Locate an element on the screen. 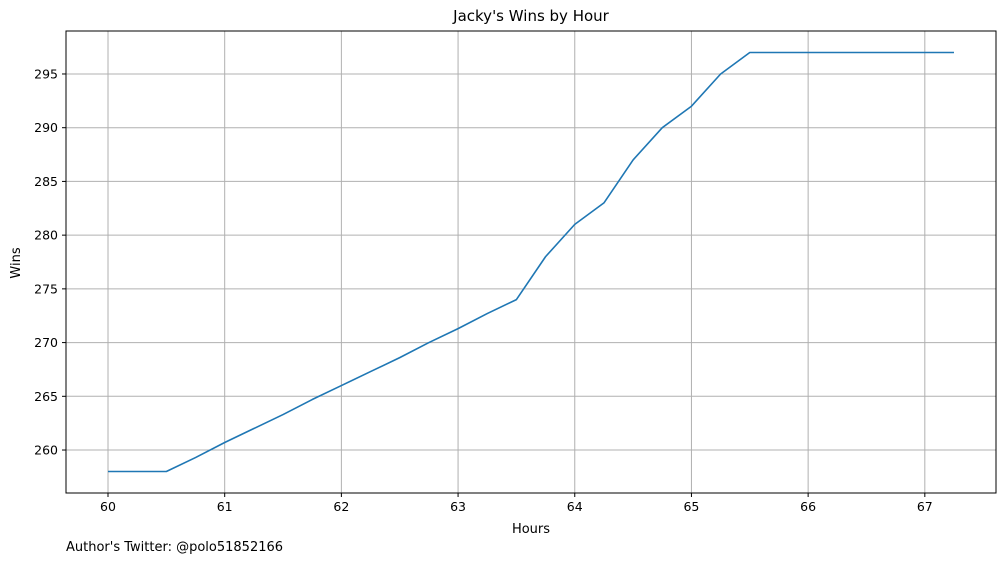 This screenshot has width=1005, height=562. y-tick-label: 285 is located at coordinates (46, 181).